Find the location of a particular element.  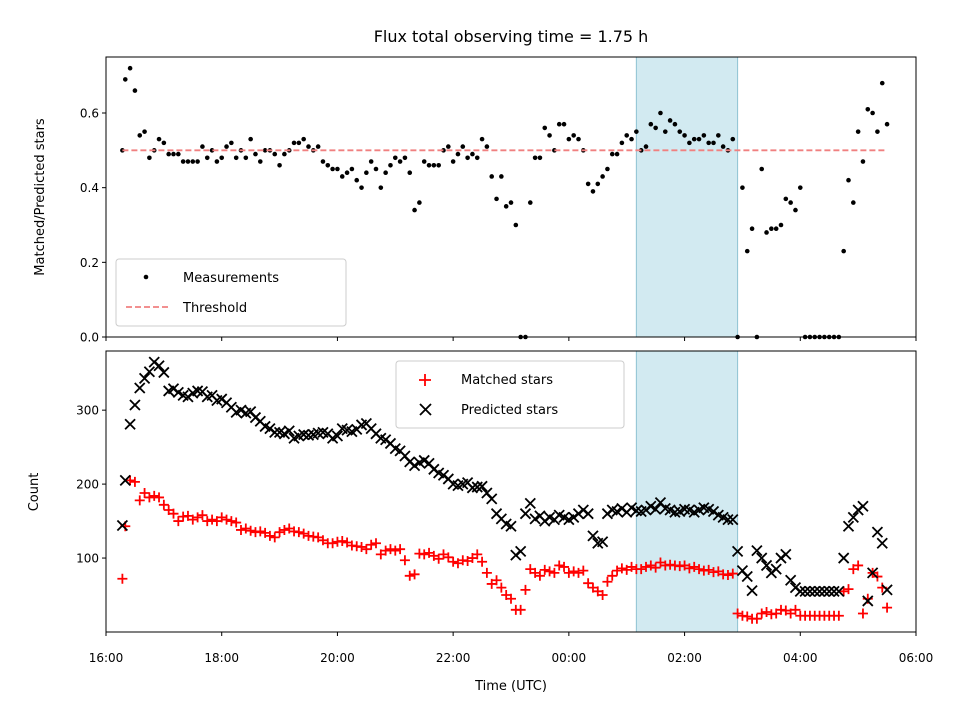

chart-title: Flux total observing time = 1.75 h is located at coordinates (511, 36).